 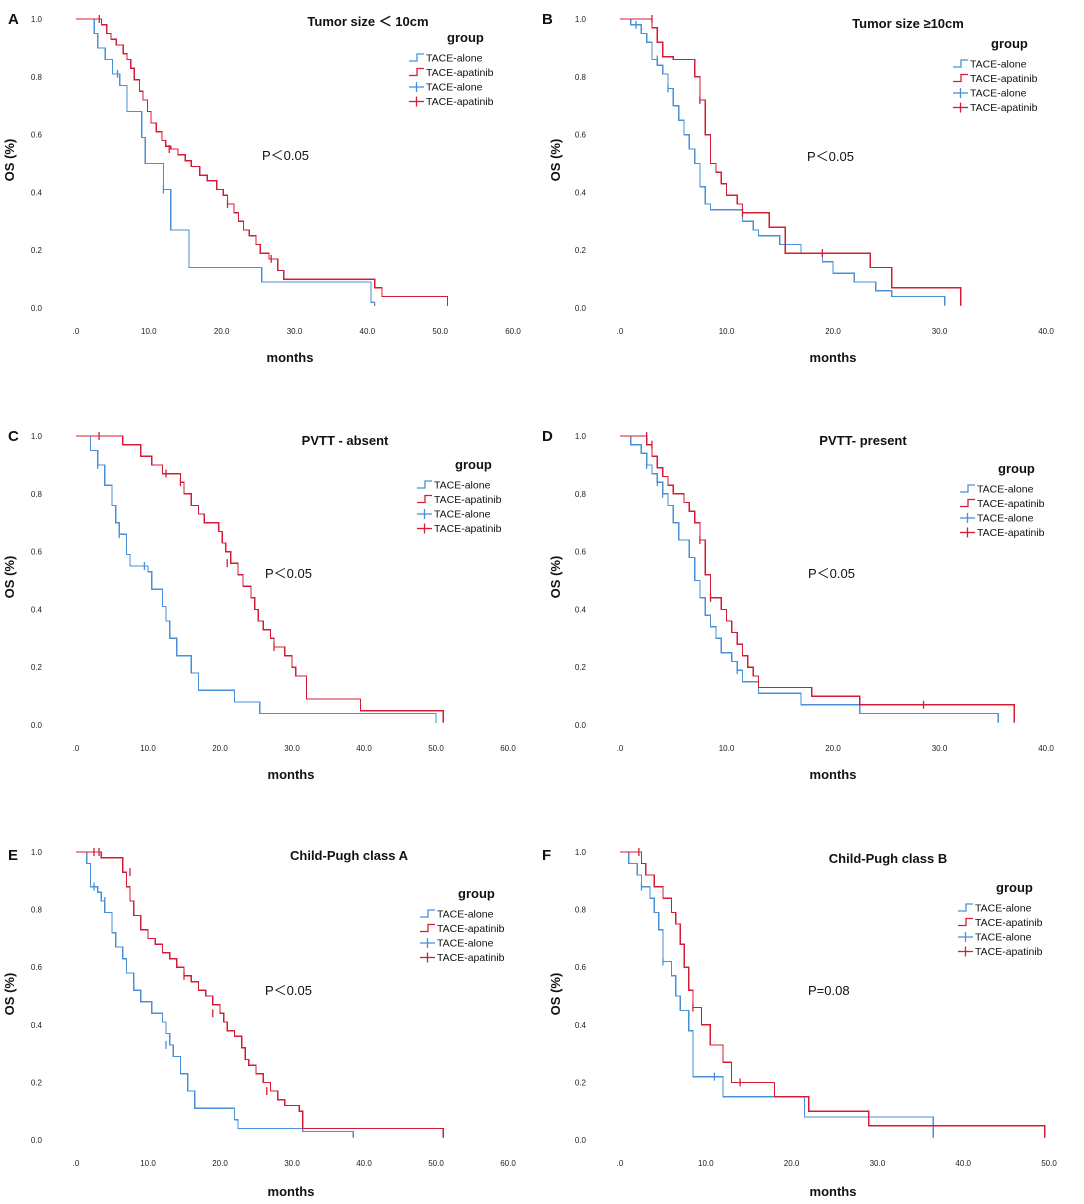 What do you see at coordinates (863, 440) in the screenshot?
I see `panel-title: PVTT- present` at bounding box center [863, 440].